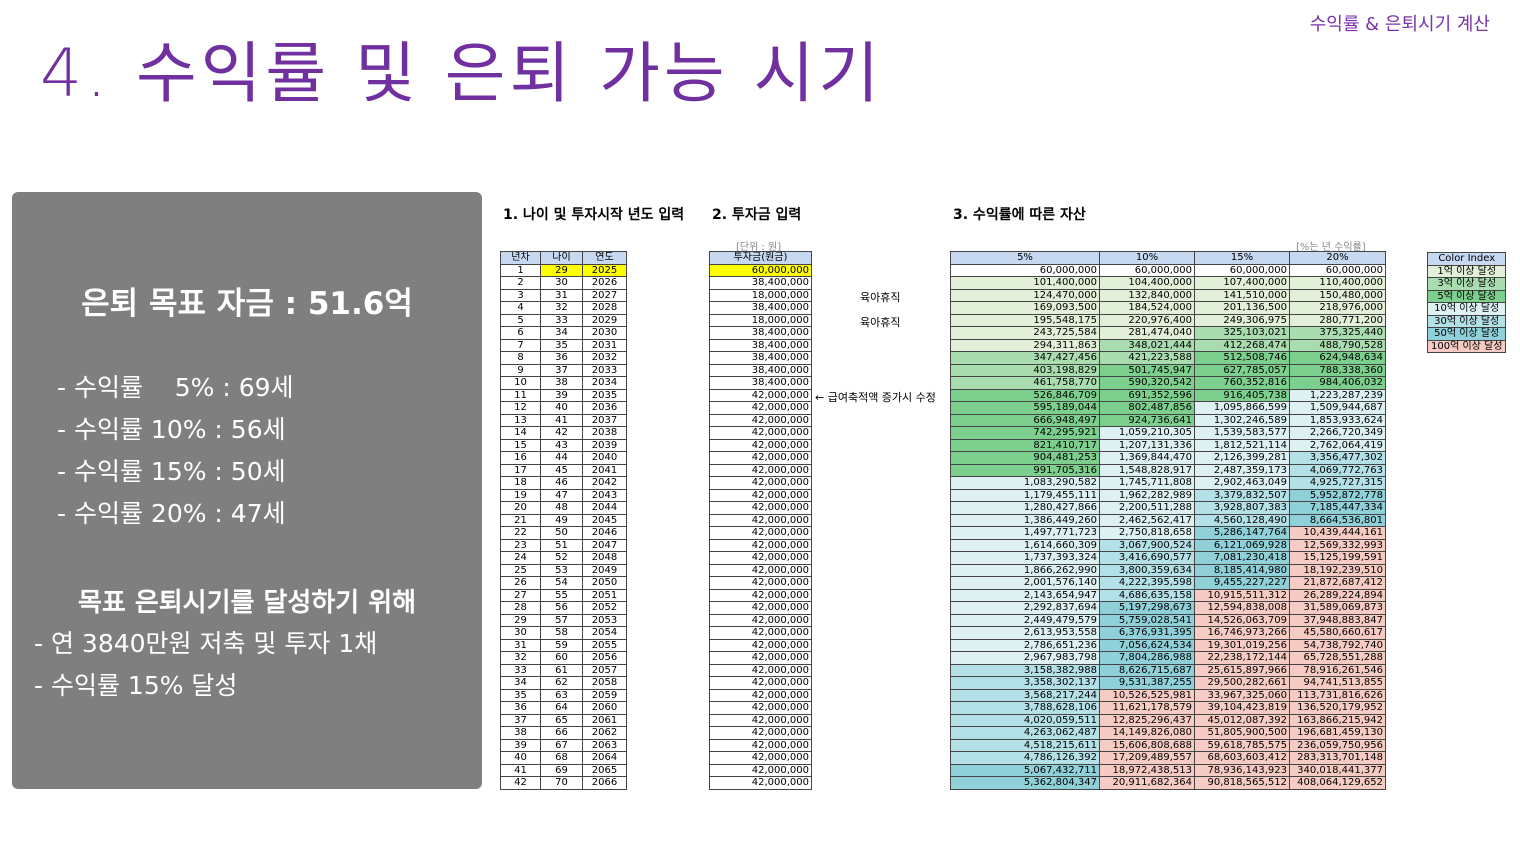 The width and height of the screenshot is (1520, 855). I want to click on year-cell: 2049, so click(604, 570).